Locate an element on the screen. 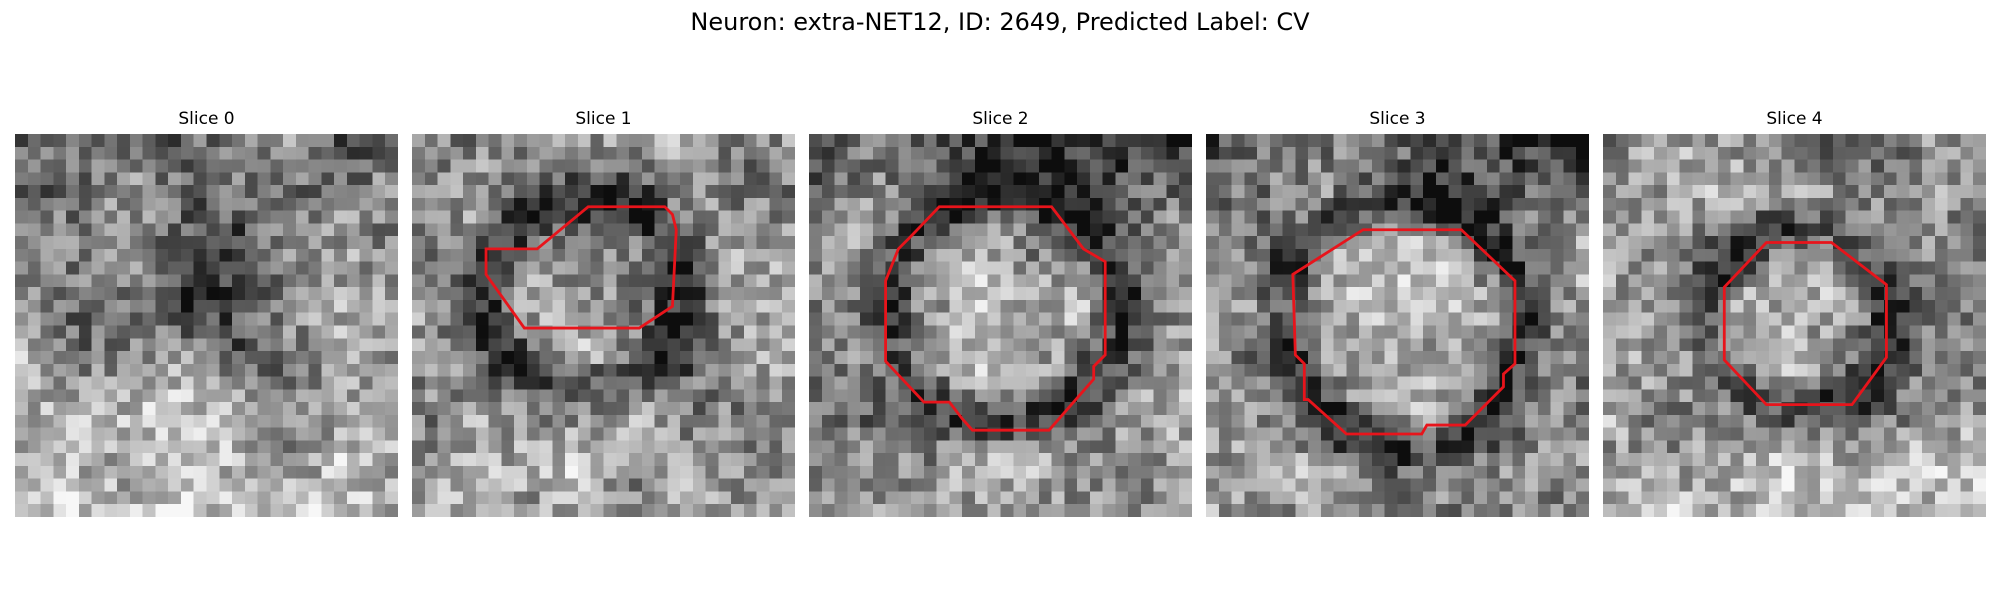 The image size is (2000, 600). slice-title-0: Slice 0 is located at coordinates (206, 119).